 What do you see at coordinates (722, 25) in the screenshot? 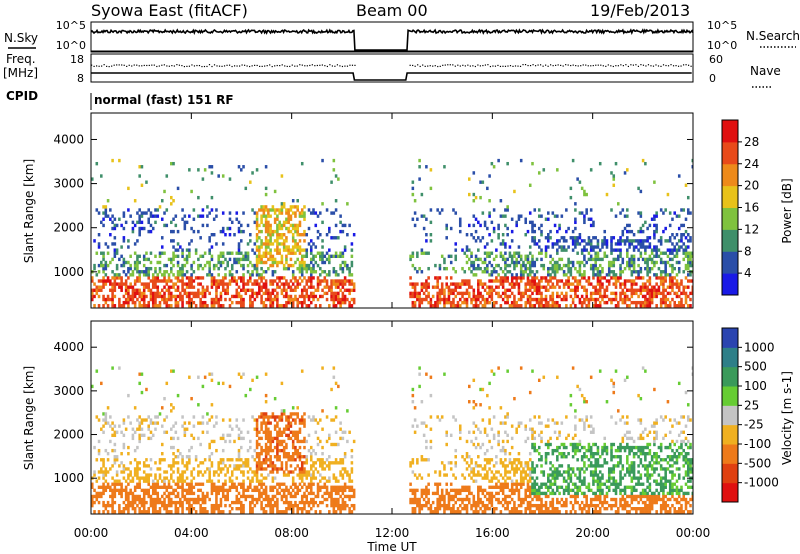
I see `nsearch-tick-top: 10^5` at bounding box center [722, 25].